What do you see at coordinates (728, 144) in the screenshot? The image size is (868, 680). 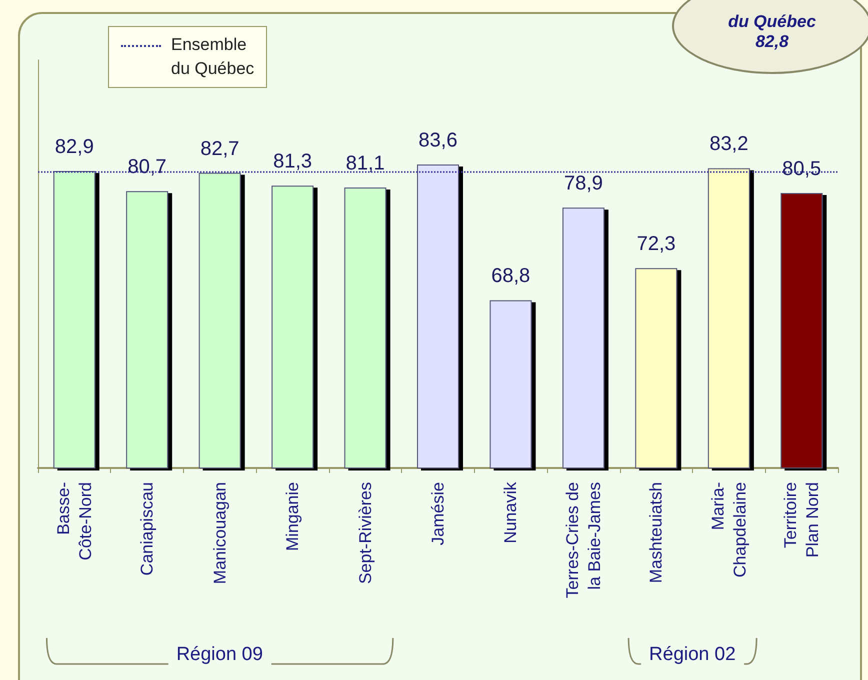 I see `data-label: 83,2` at bounding box center [728, 144].